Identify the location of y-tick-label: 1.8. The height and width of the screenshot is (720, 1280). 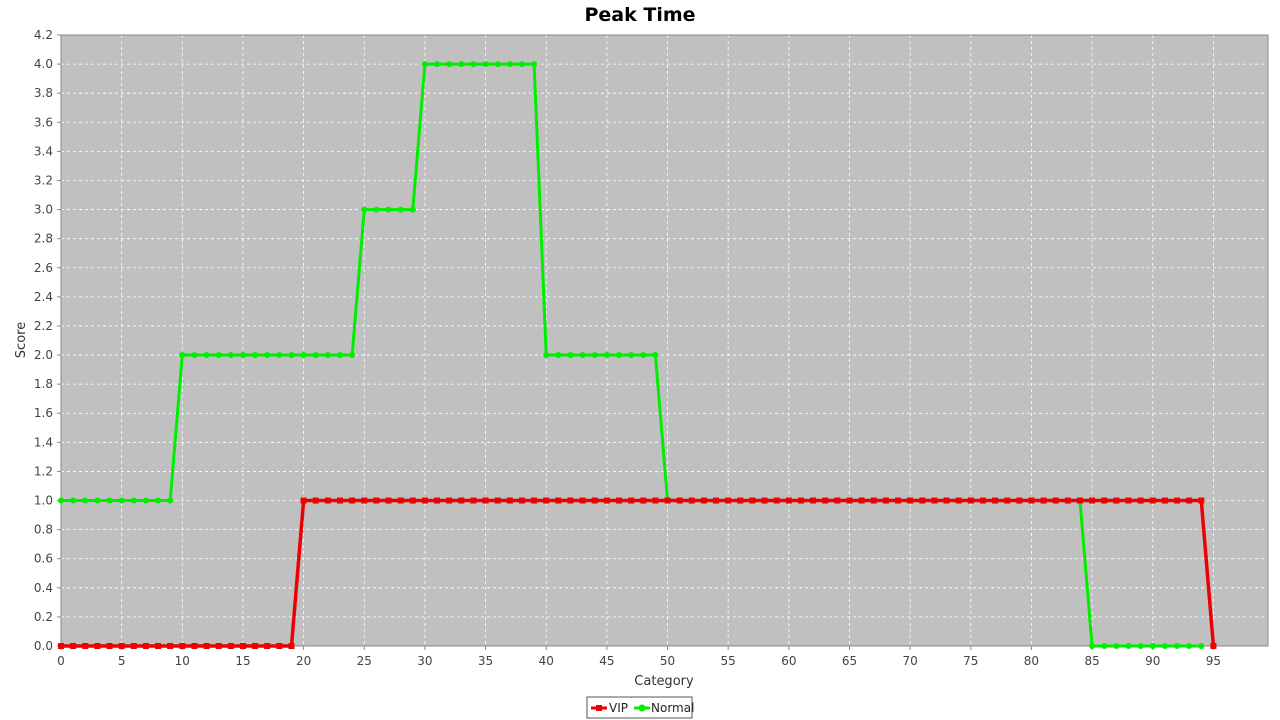
(43, 384).